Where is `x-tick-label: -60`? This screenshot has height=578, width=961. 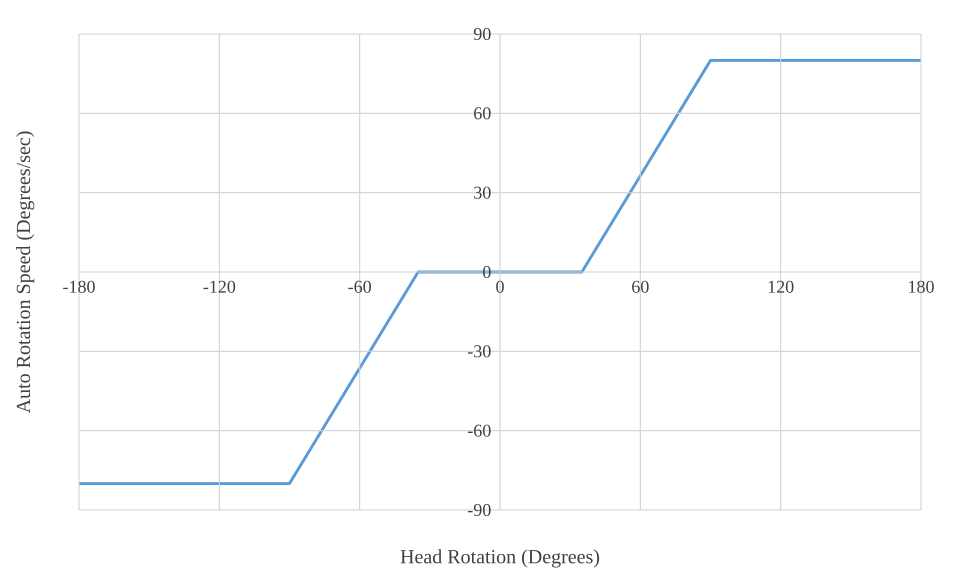 x-tick-label: -60 is located at coordinates (359, 286).